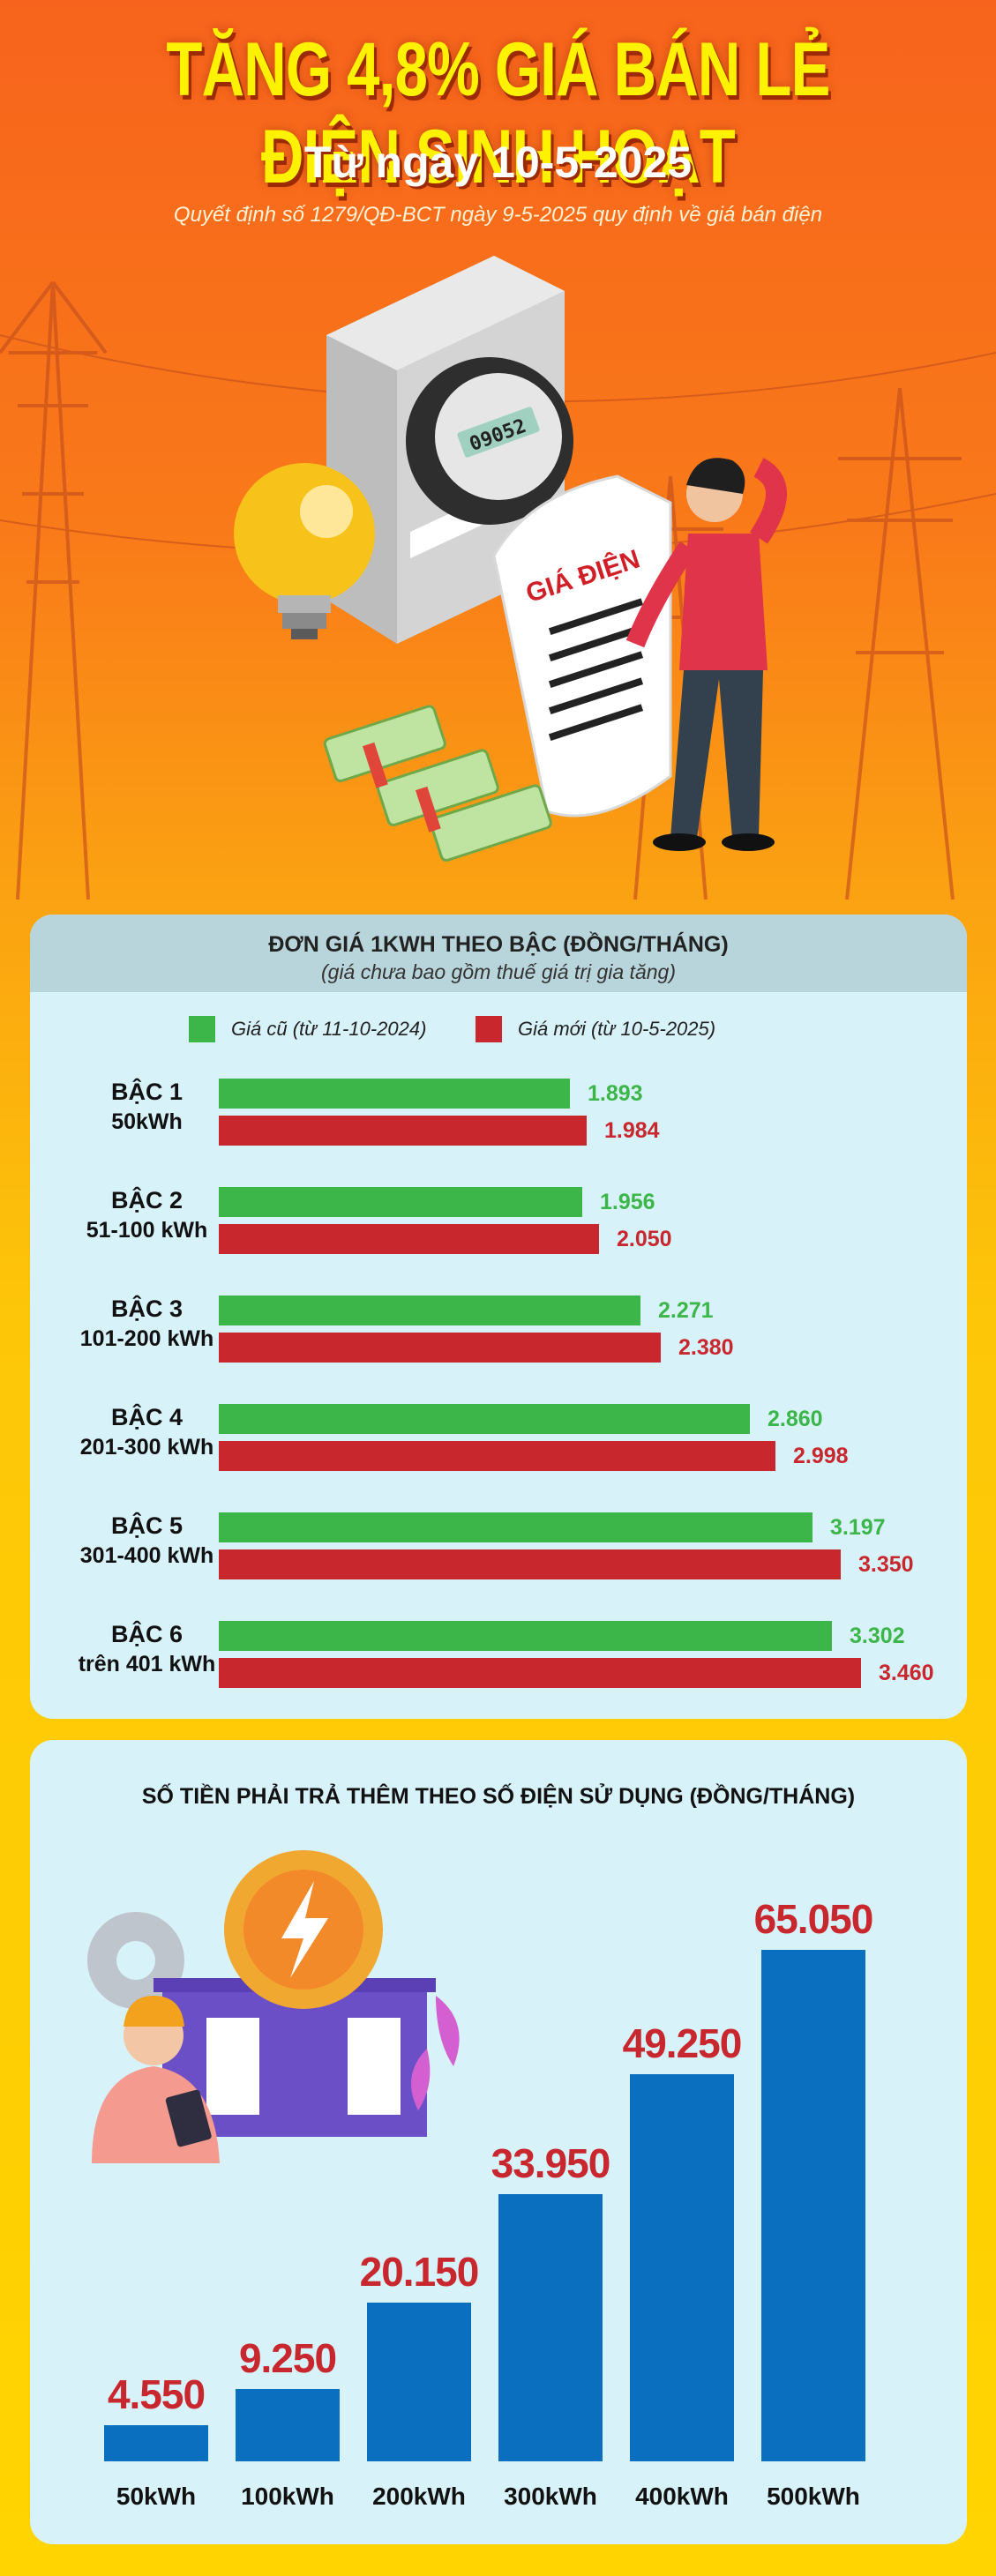  Describe the element at coordinates (420, 2272) in the screenshot. I see `extra-cost-value: 20.150` at that location.